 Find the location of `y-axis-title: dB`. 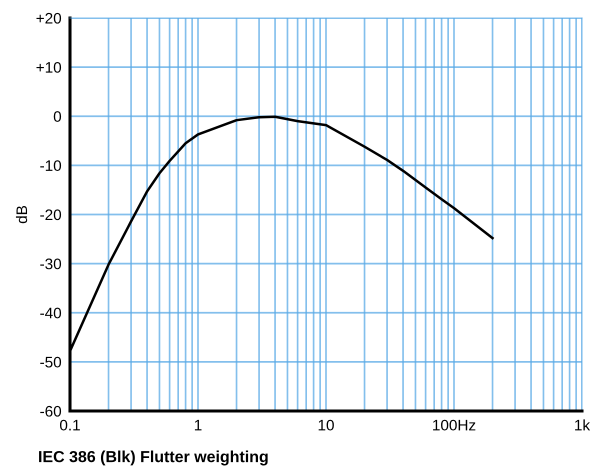

y-axis-title: dB is located at coordinates (22, 215).